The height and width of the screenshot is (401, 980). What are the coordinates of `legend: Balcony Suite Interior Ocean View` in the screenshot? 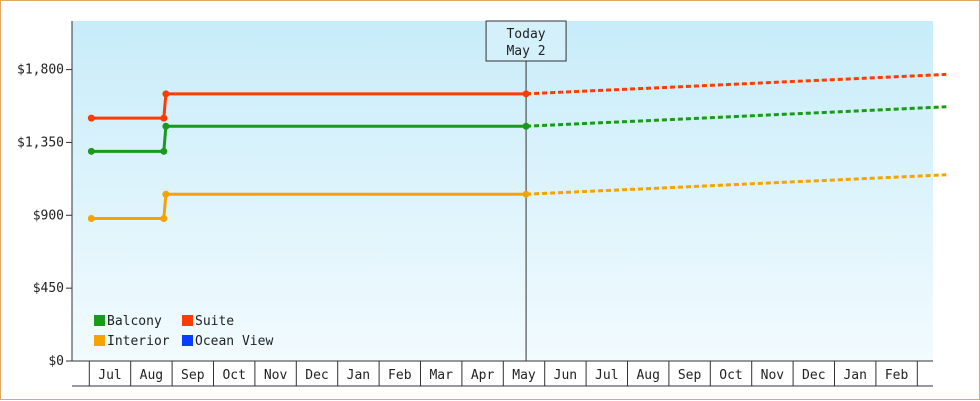 It's located at (183, 331).